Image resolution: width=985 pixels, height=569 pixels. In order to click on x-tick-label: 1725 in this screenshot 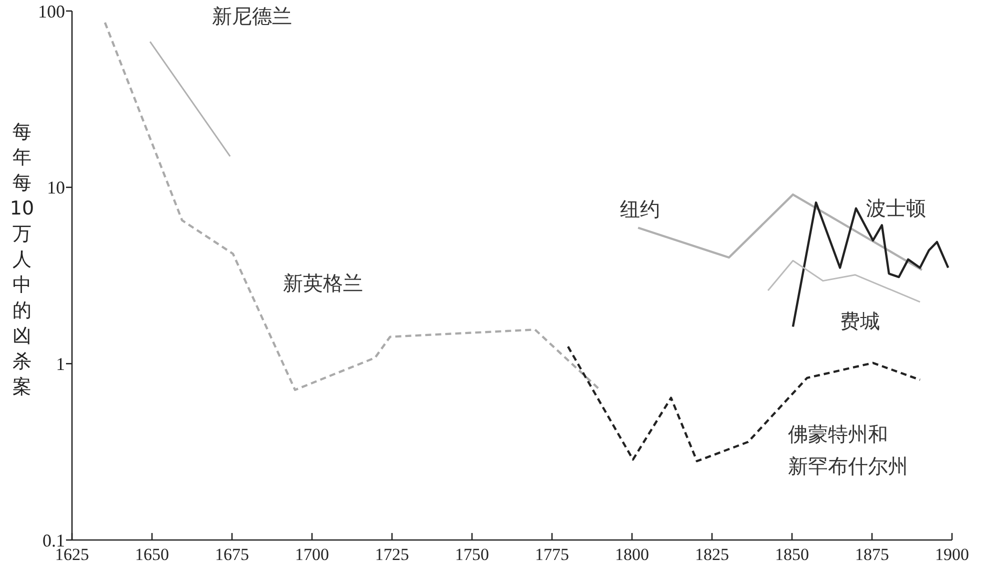, I will do `click(392, 554)`.